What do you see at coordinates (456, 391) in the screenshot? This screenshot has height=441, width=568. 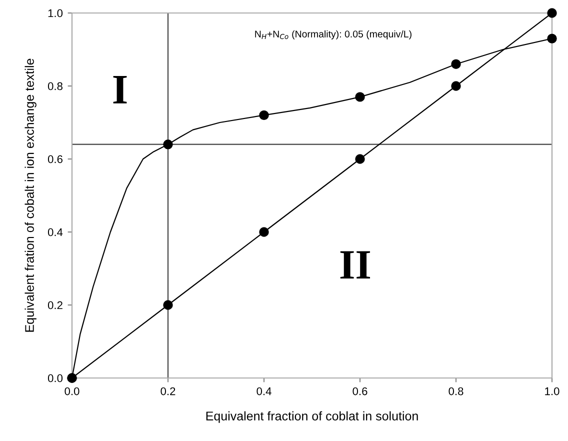 I see `x-tick-label: 0.8` at bounding box center [456, 391].